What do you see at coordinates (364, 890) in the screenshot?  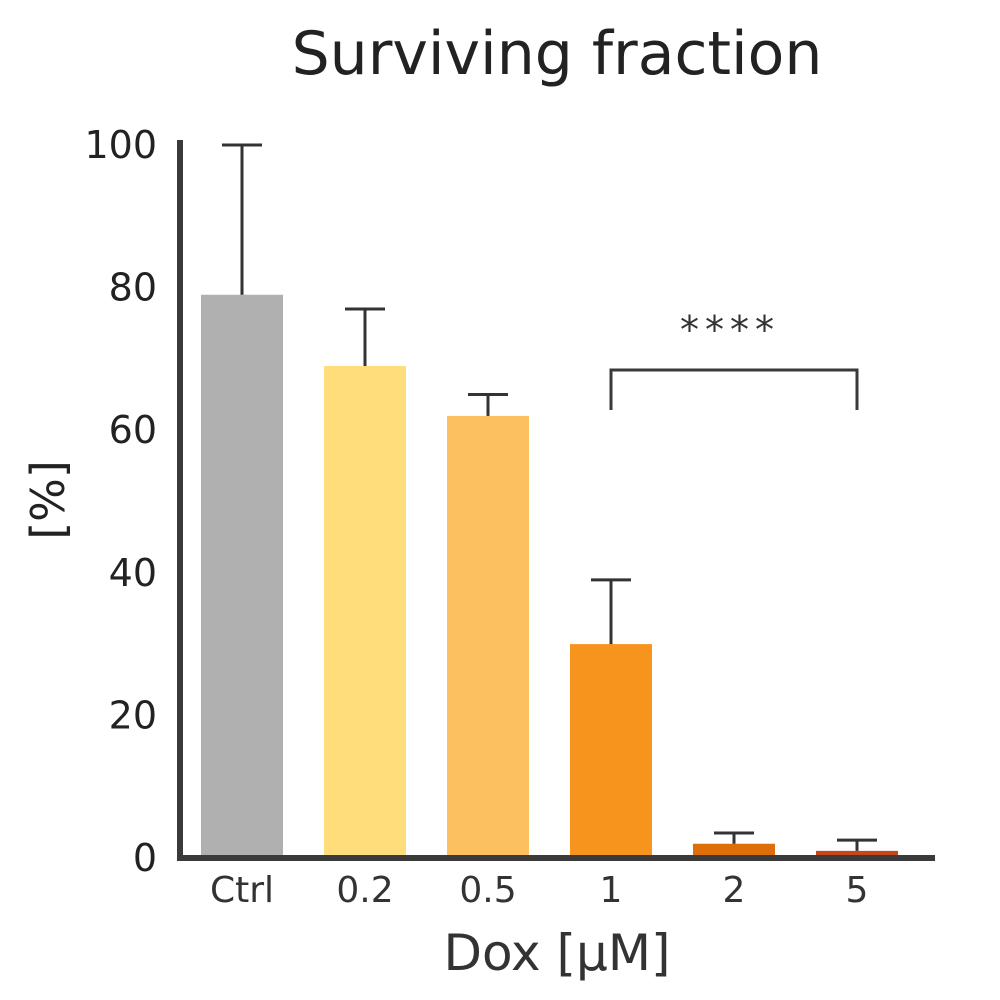 I see `x-tick-label-0.2: 0.2` at bounding box center [364, 890].